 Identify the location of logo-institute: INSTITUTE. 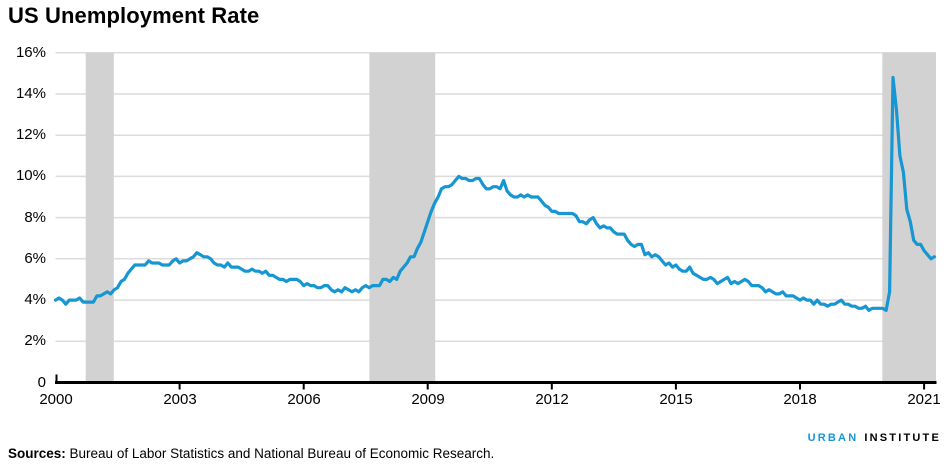
(902, 438).